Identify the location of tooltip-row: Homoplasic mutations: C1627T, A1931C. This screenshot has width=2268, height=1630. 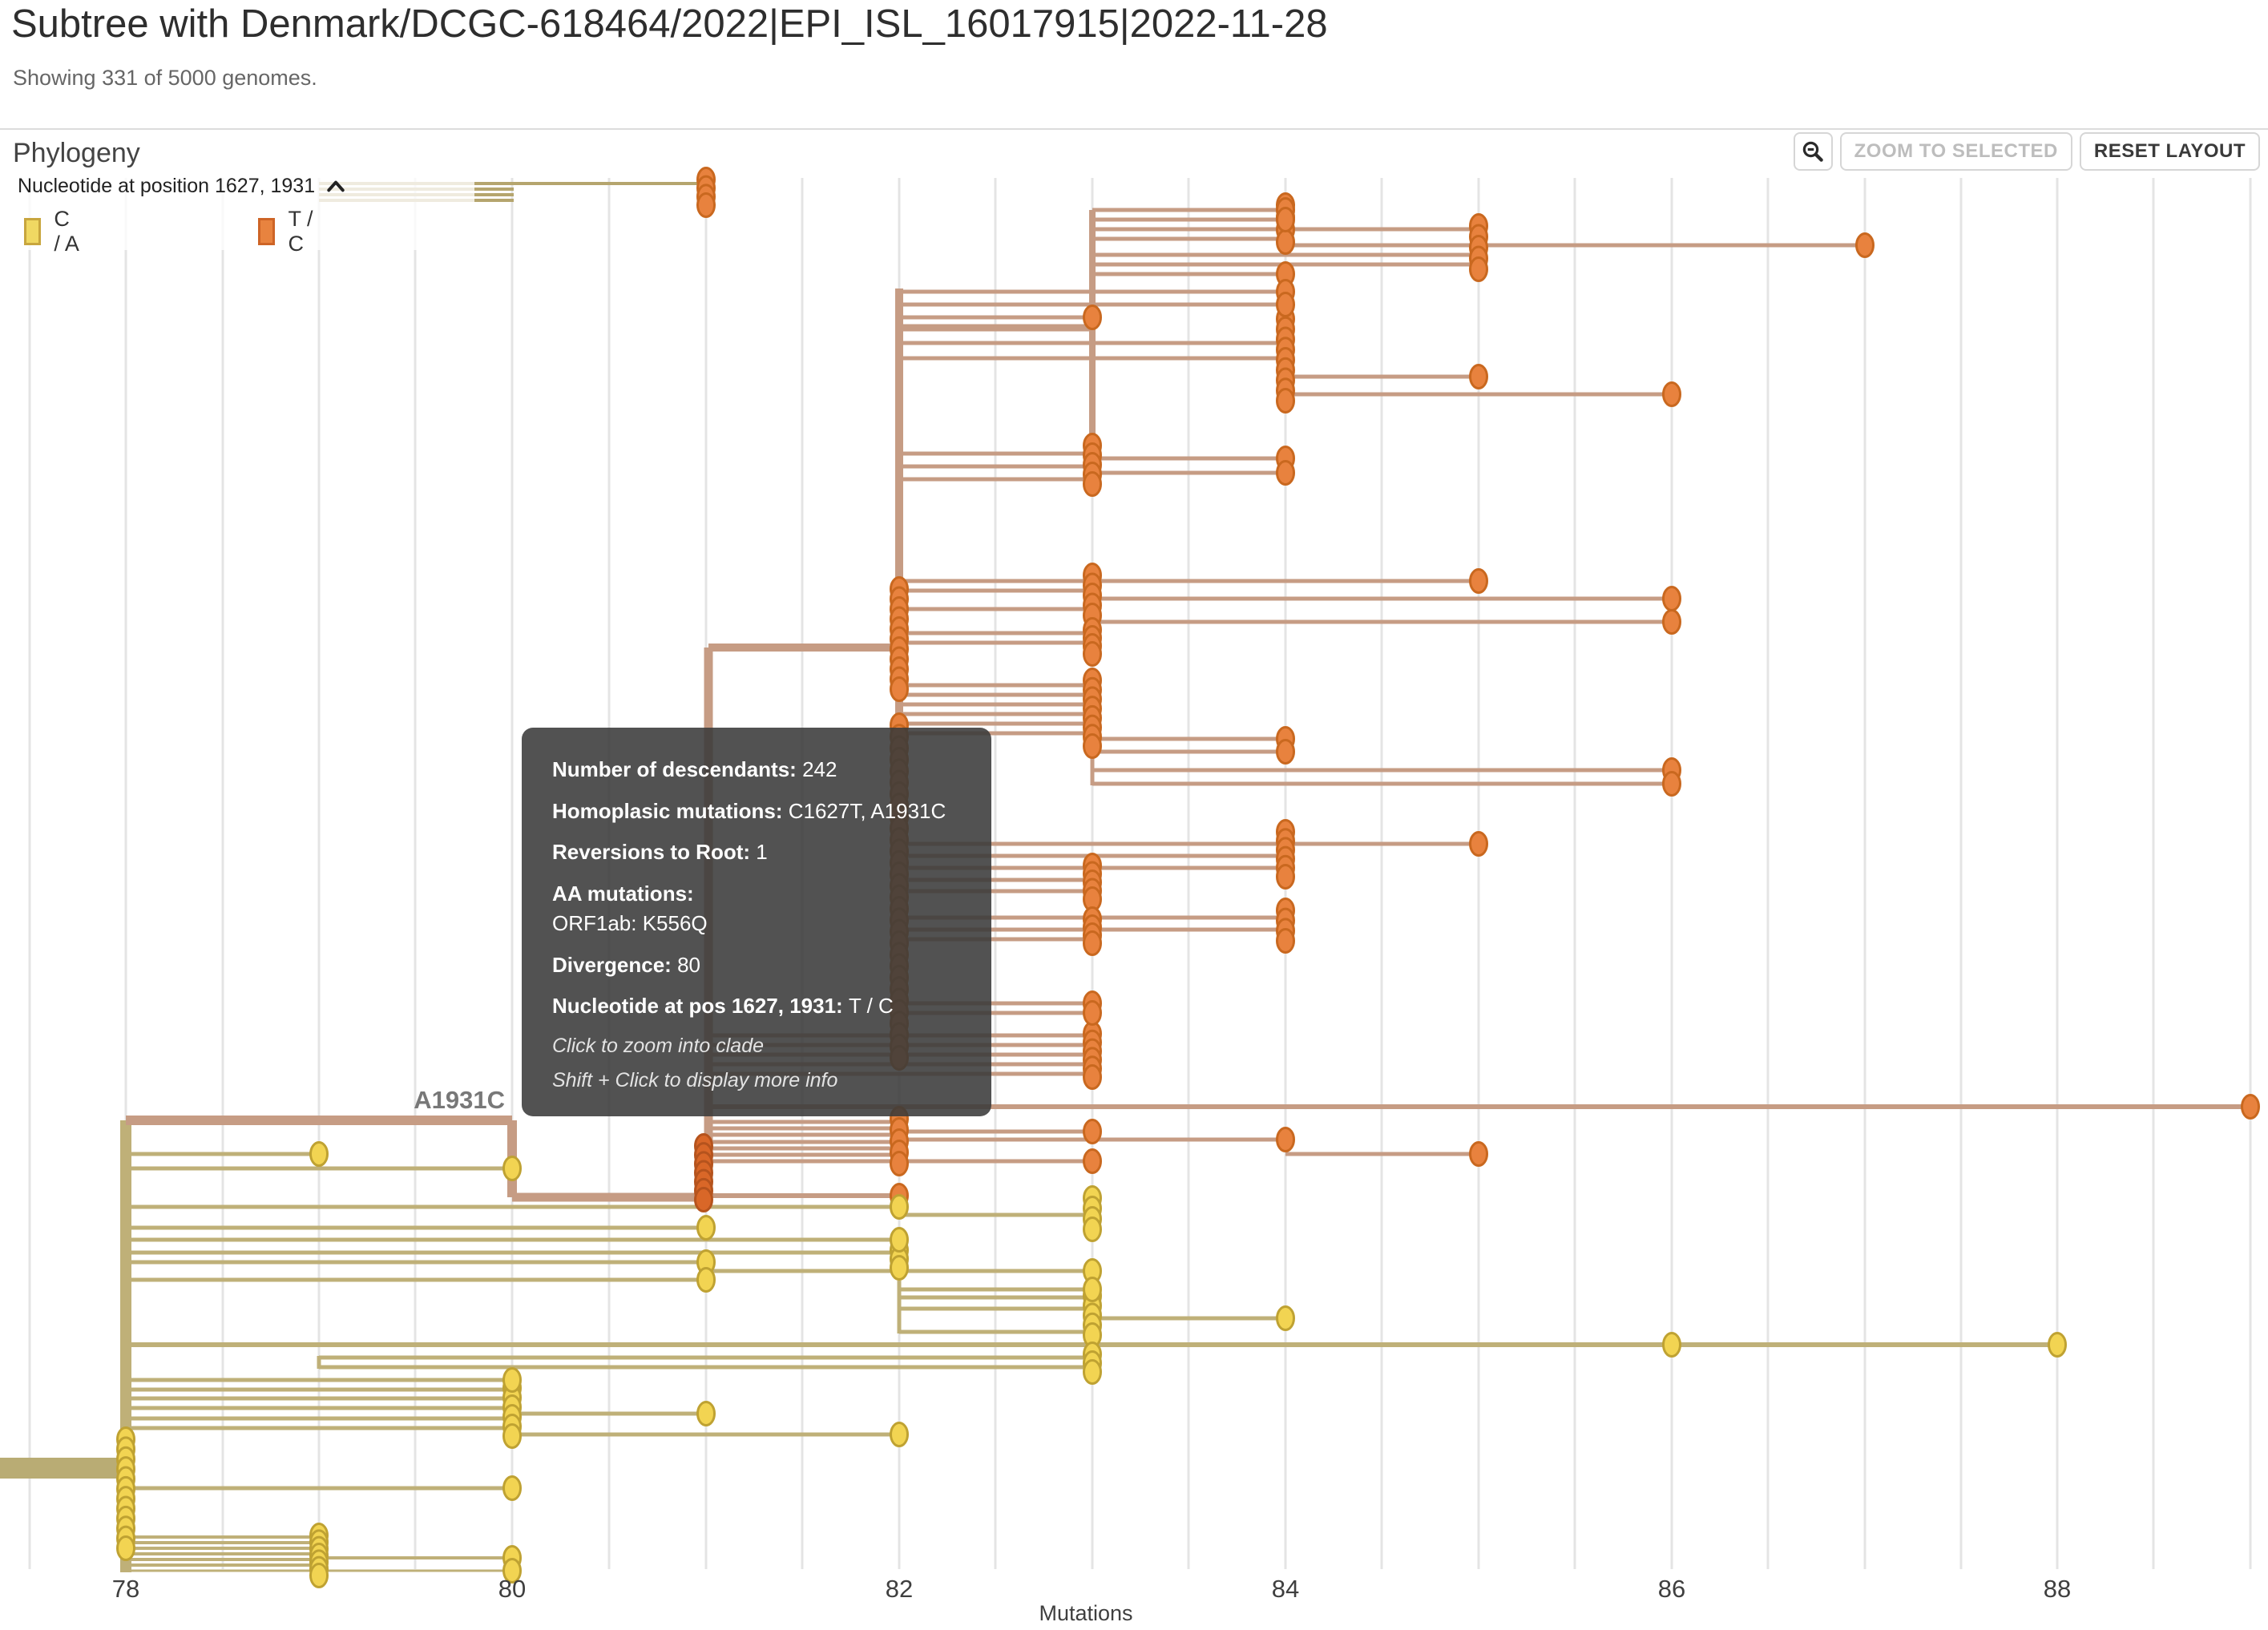
(749, 810).